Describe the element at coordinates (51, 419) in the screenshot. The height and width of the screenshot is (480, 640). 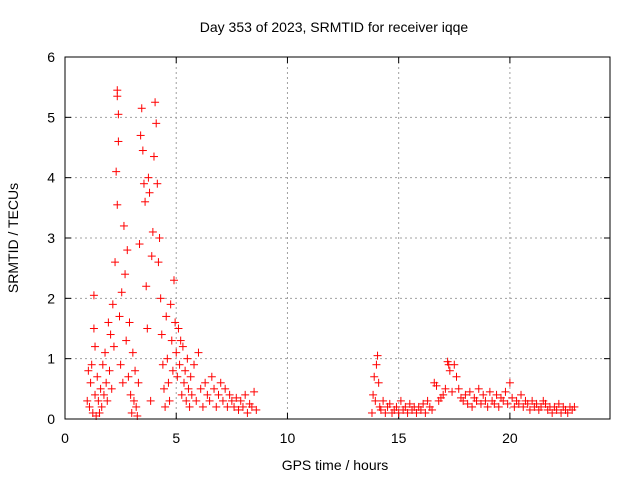
I see `y-tick-label: 0` at that location.